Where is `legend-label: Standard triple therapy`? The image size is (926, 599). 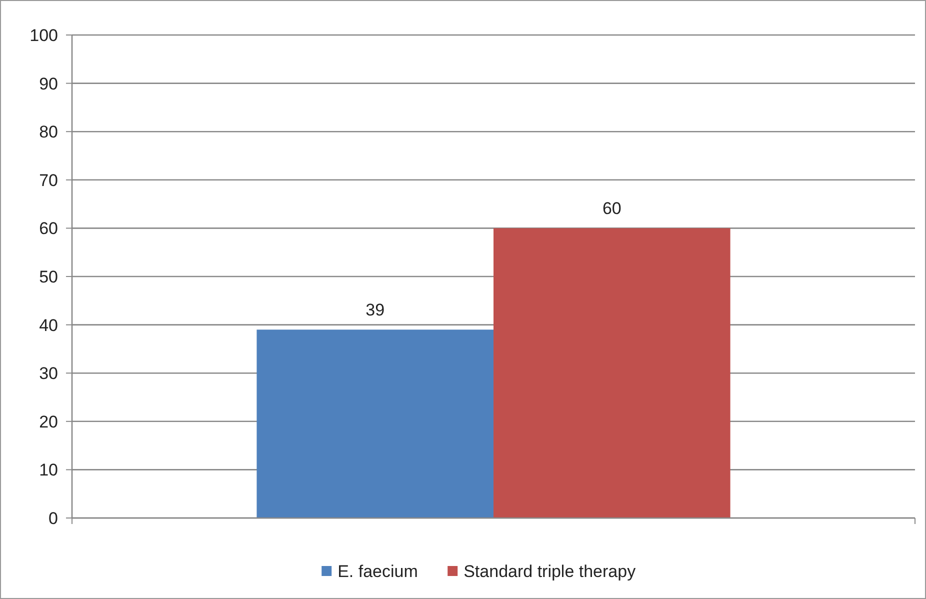 legend-label: Standard triple therapy is located at coordinates (550, 571).